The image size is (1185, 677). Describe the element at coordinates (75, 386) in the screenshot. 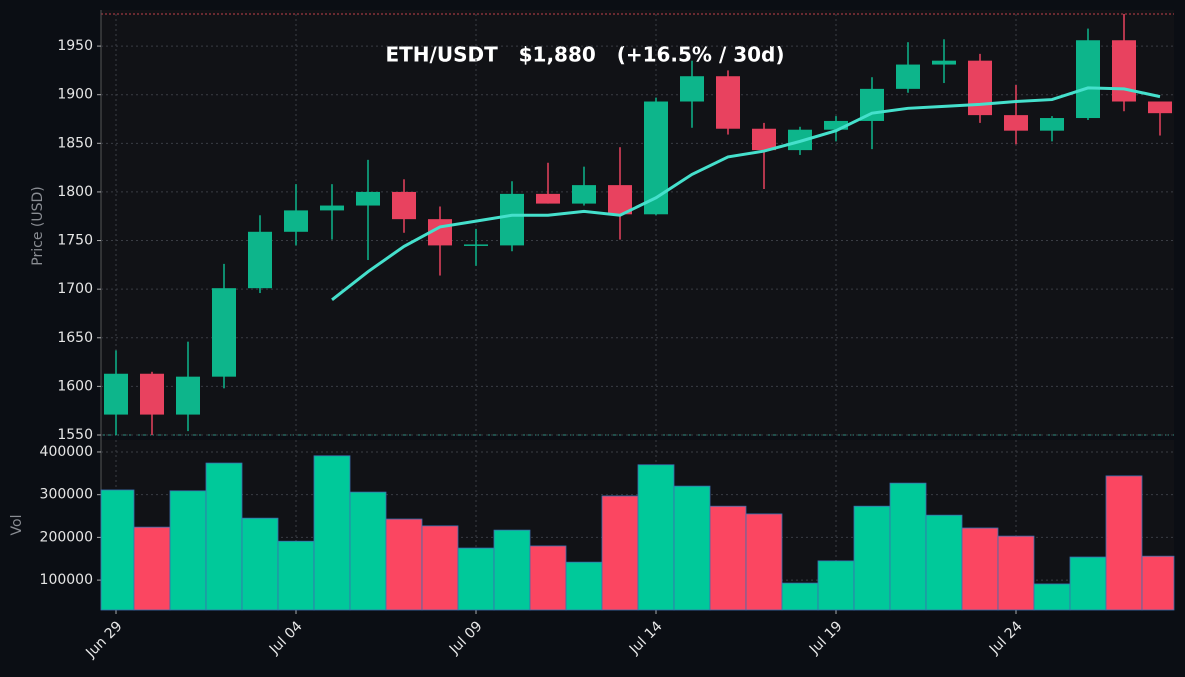

I see `y-tick-label: 1600` at that location.